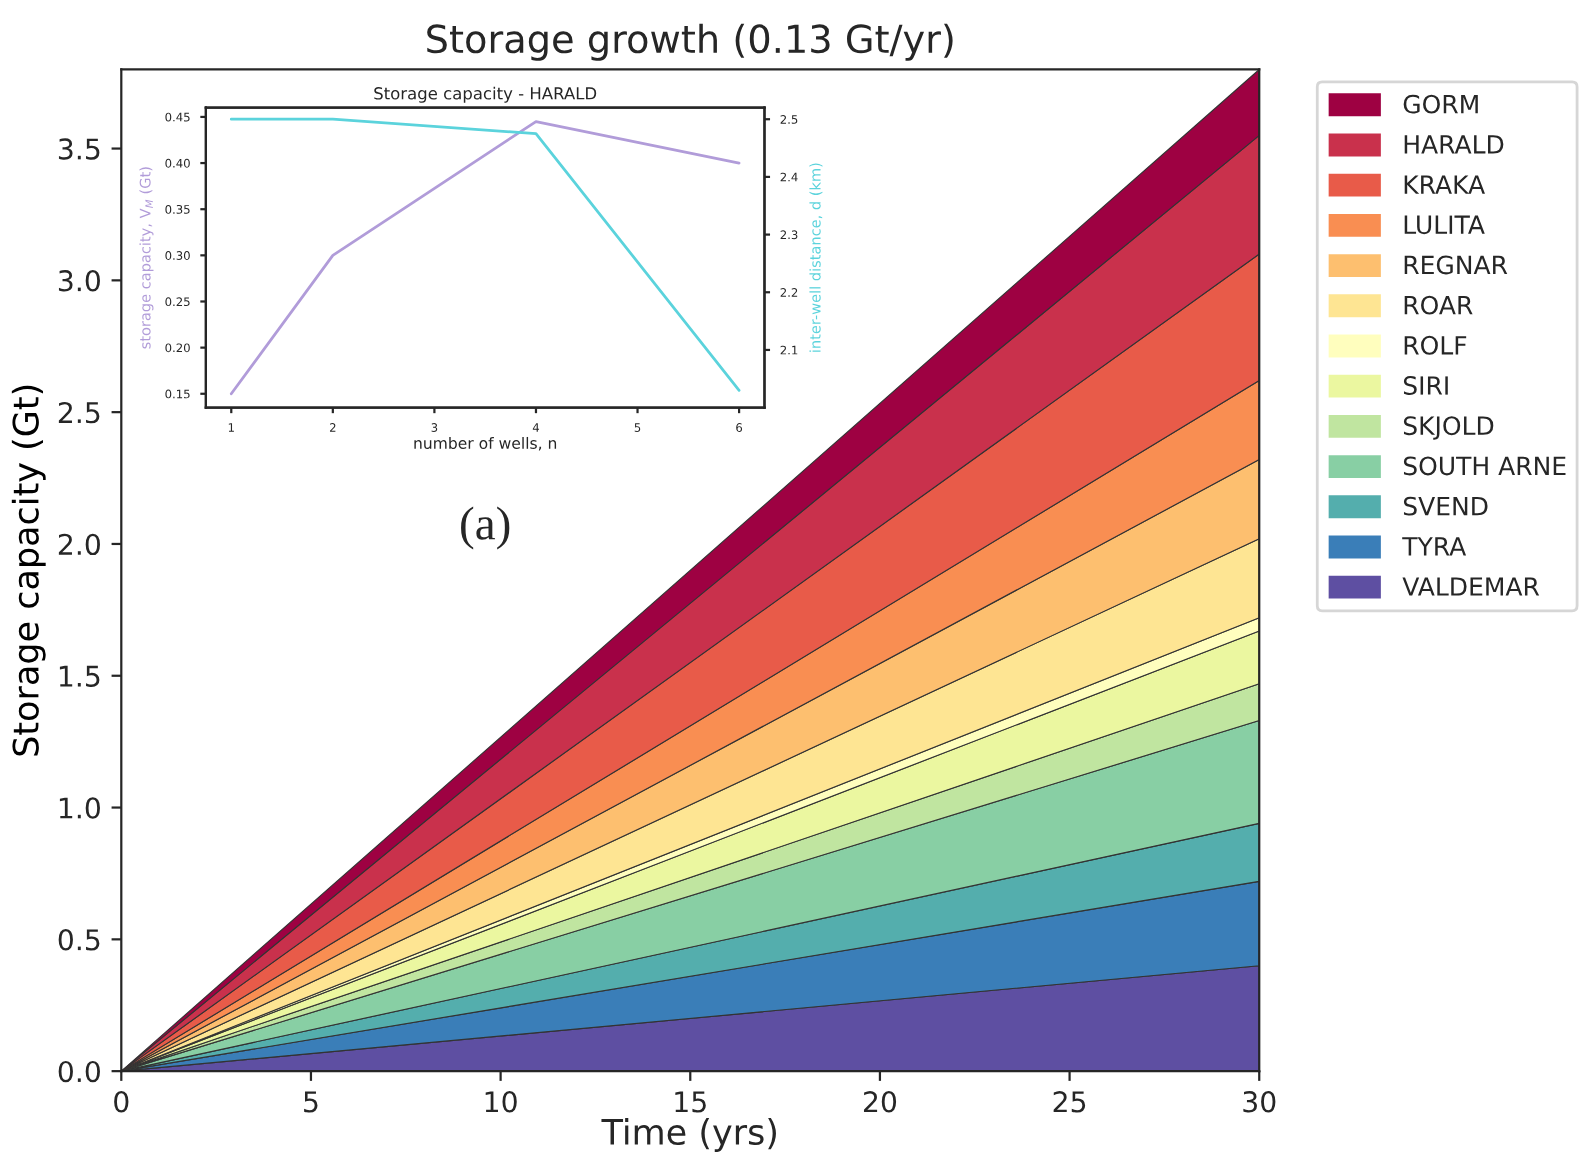  I want to click on annotation: (a), so click(485, 528).